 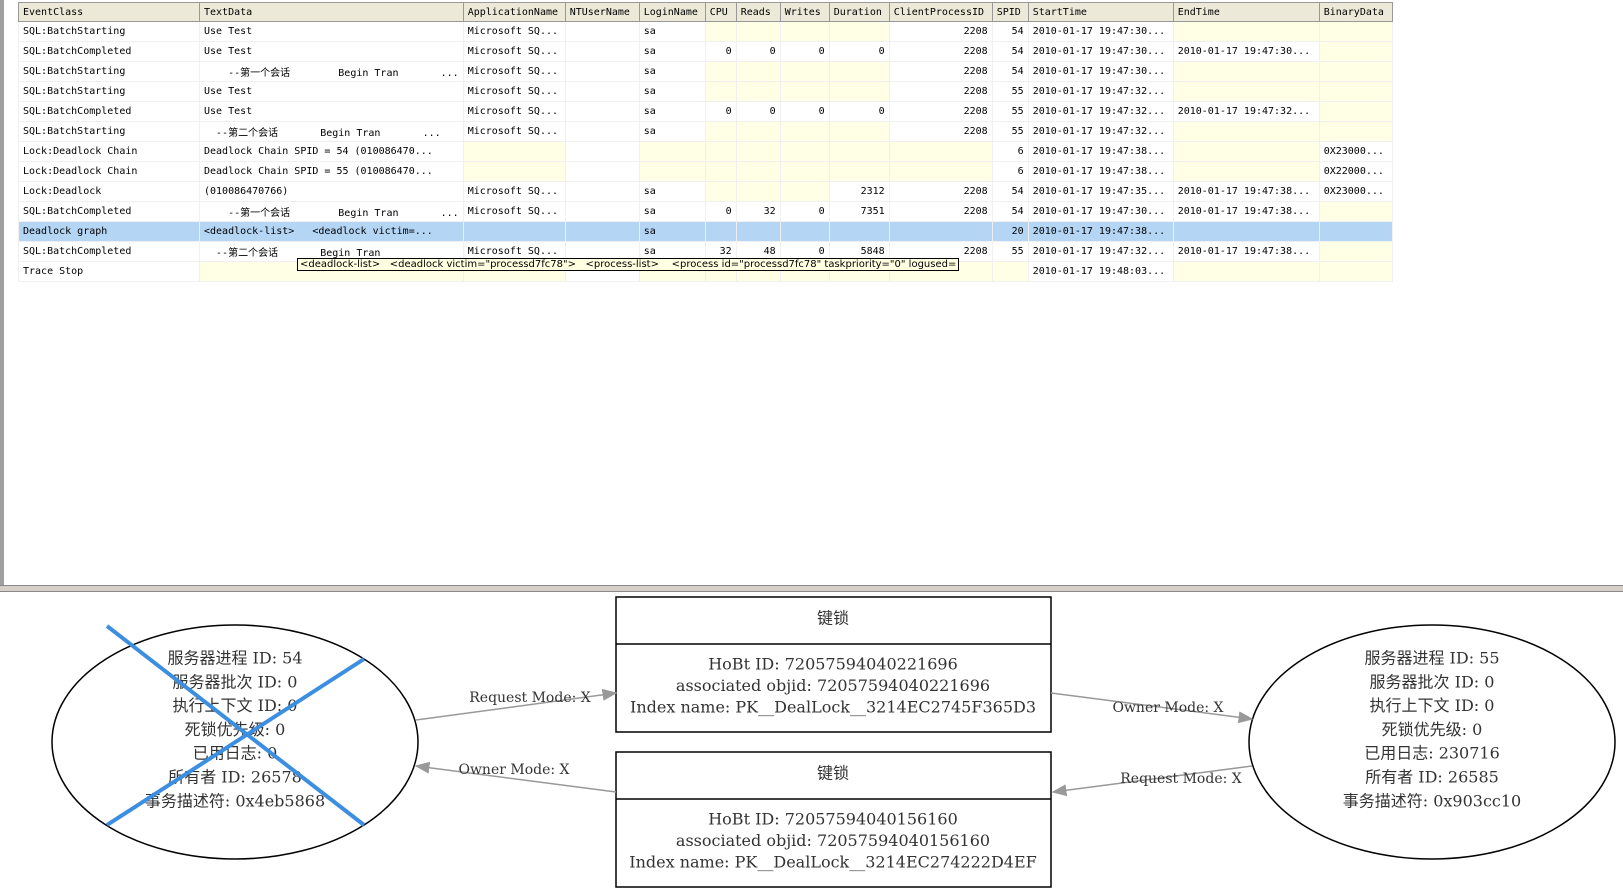 What do you see at coordinates (758, 12) in the screenshot?
I see `column-header: Reads` at bounding box center [758, 12].